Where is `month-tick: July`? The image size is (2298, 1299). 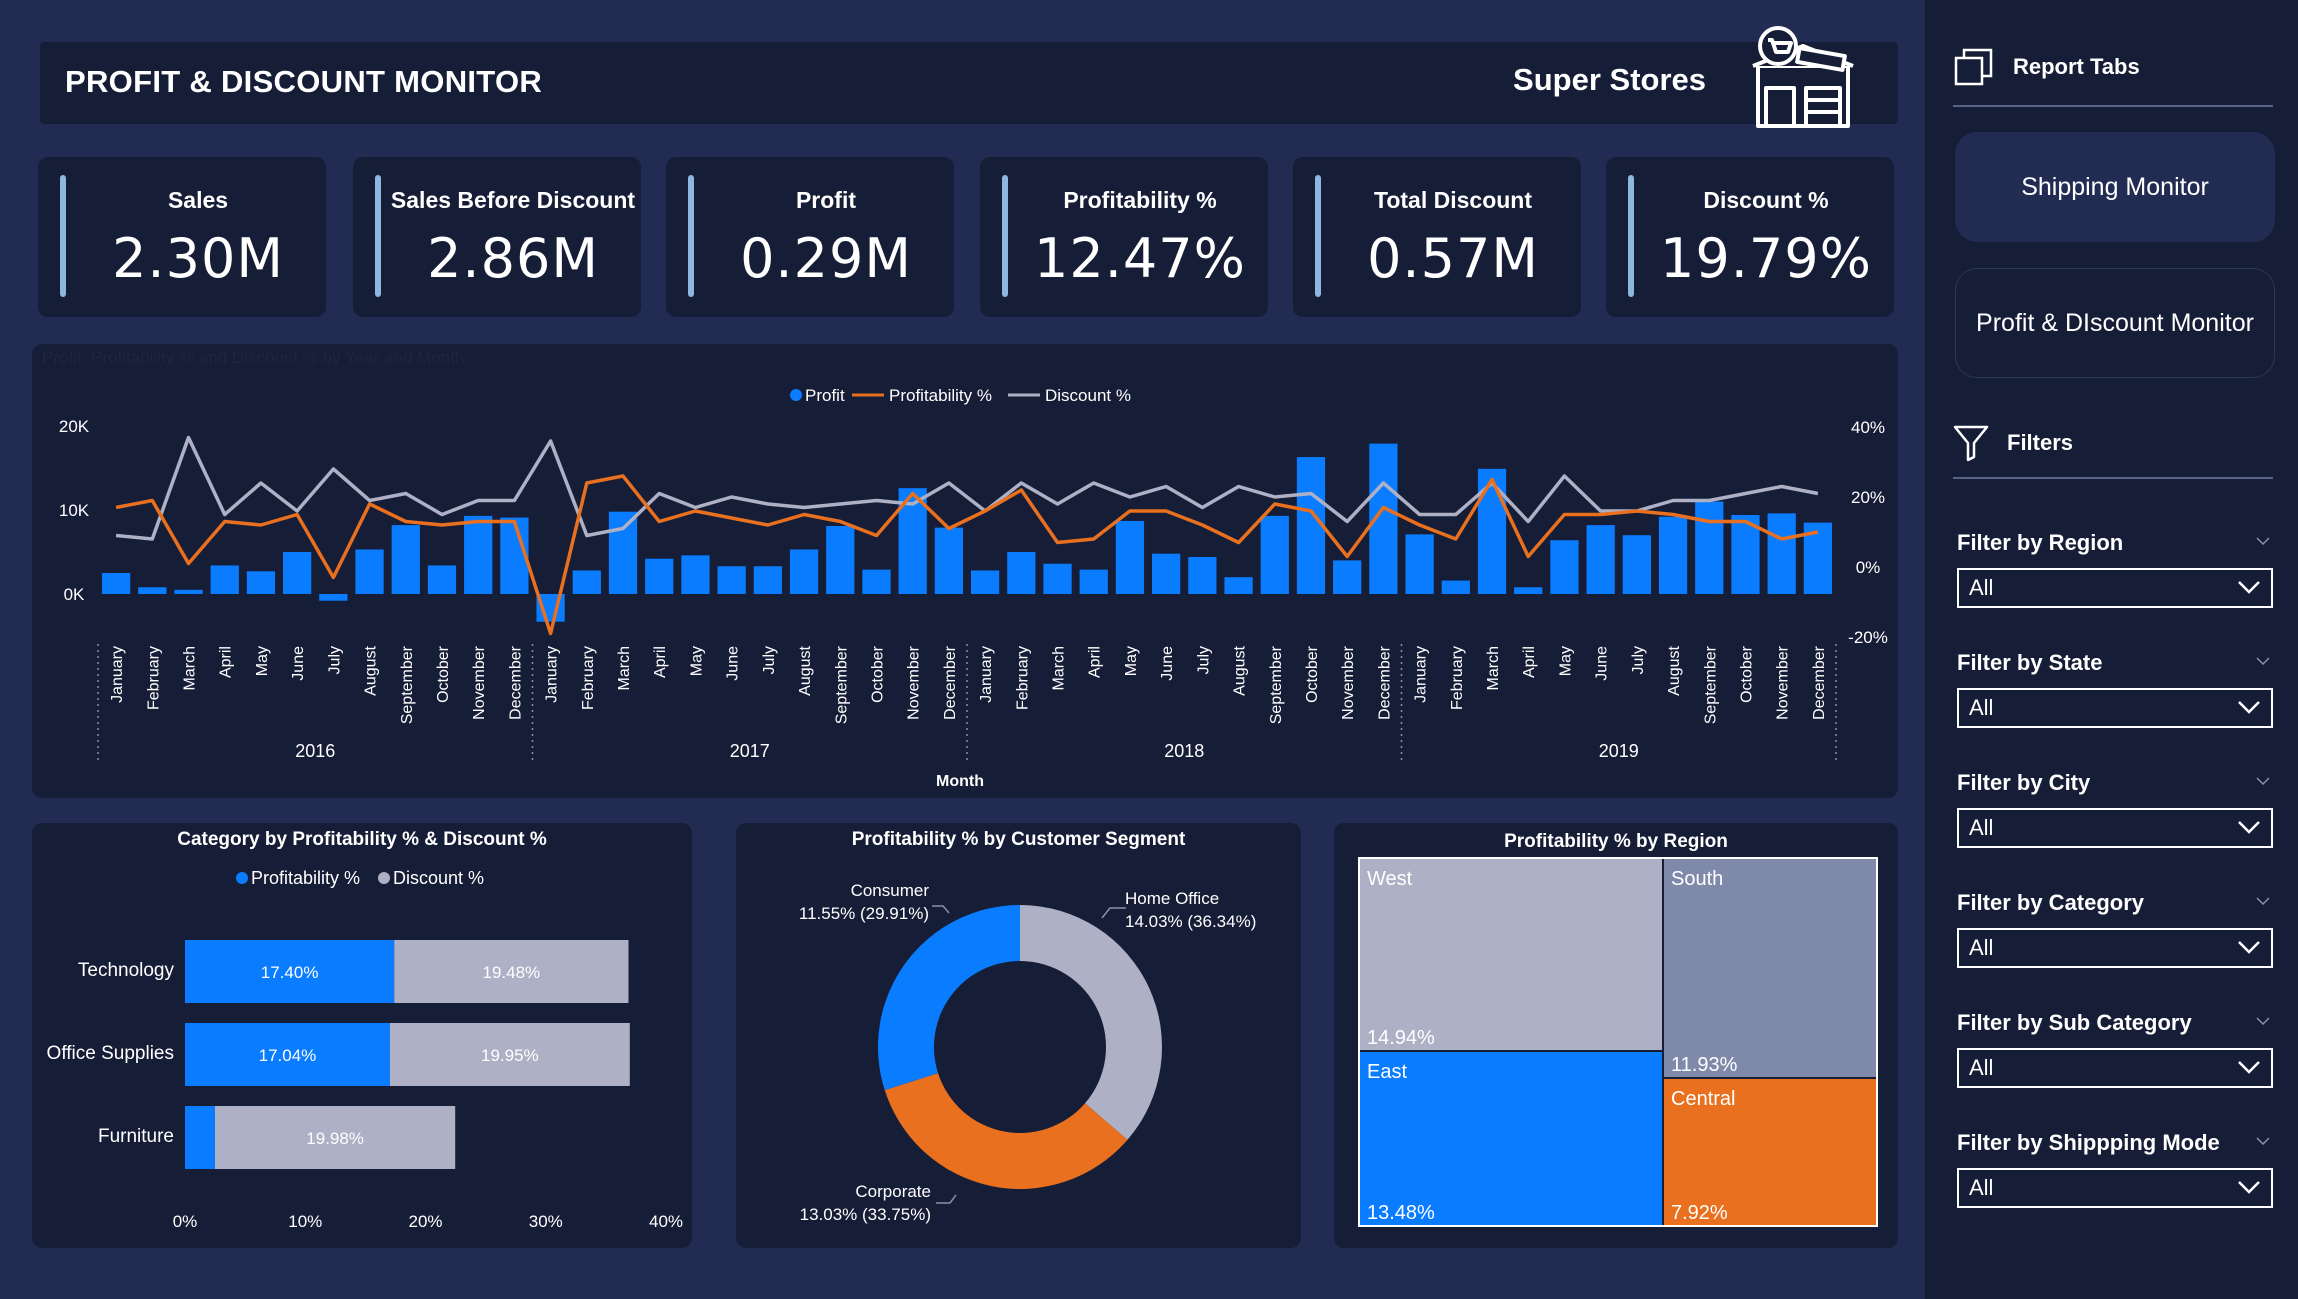 month-tick: July is located at coordinates (769, 660).